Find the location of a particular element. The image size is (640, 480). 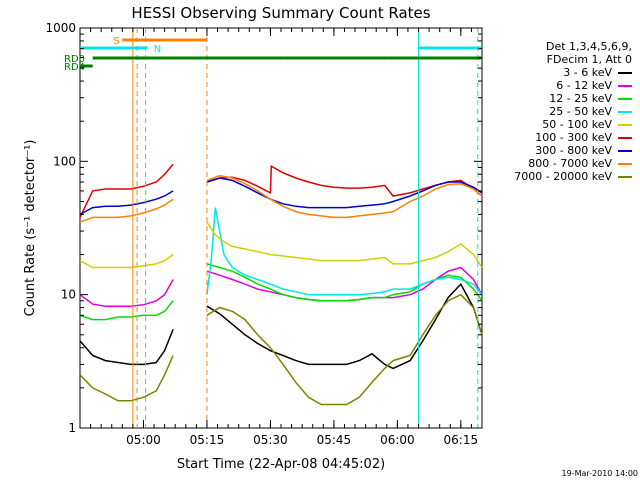

y-tick-label: 100 is located at coordinates (64, 161).